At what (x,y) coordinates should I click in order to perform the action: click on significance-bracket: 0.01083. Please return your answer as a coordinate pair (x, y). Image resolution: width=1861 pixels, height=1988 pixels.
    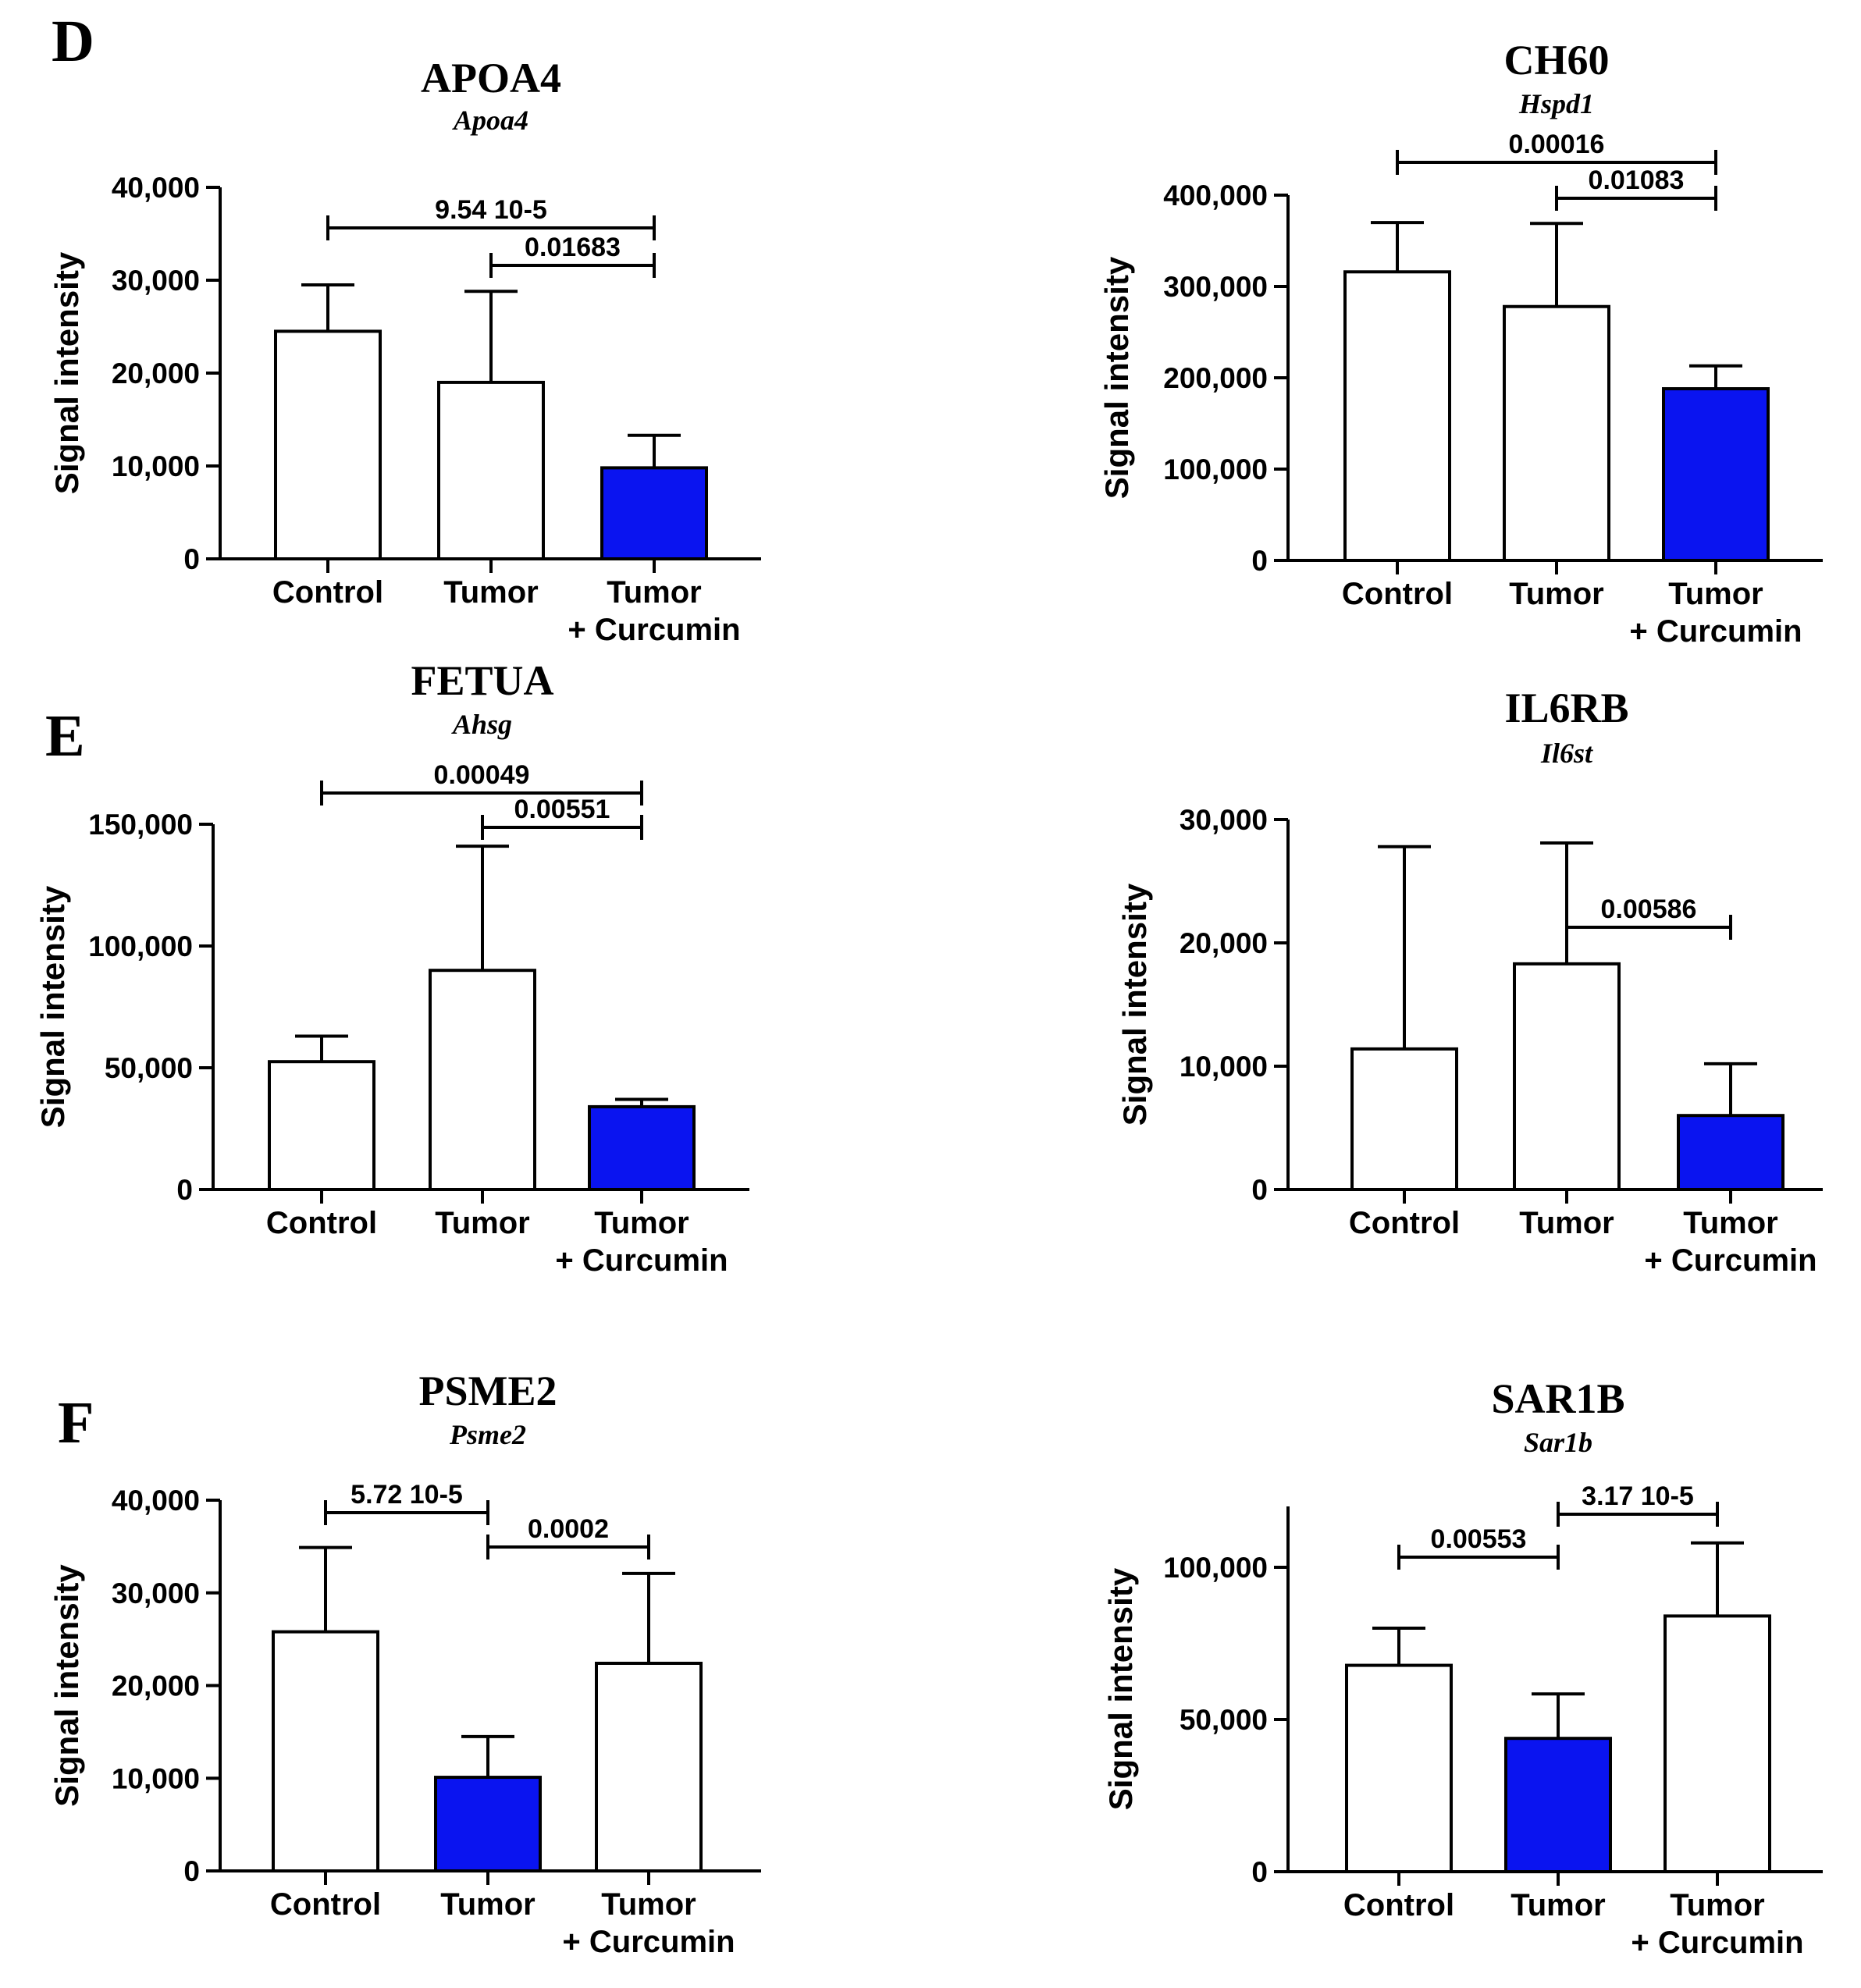
    Looking at the image, I should click on (1636, 188).